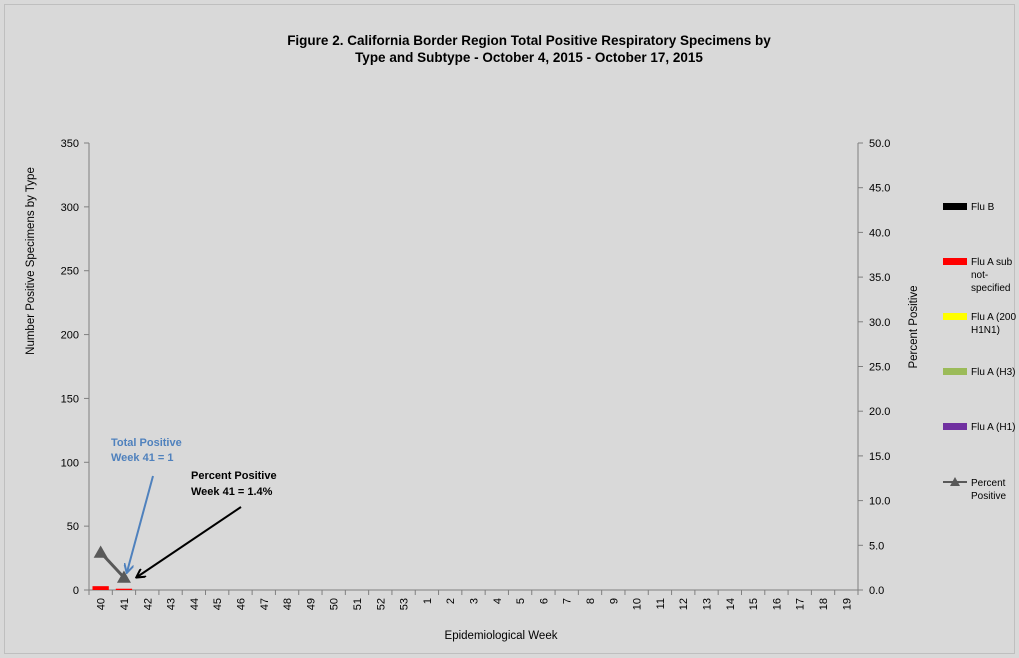 This screenshot has height=658, width=1019. Describe the element at coordinates (979, 275) in the screenshot. I see `legend-label: not-` at that location.